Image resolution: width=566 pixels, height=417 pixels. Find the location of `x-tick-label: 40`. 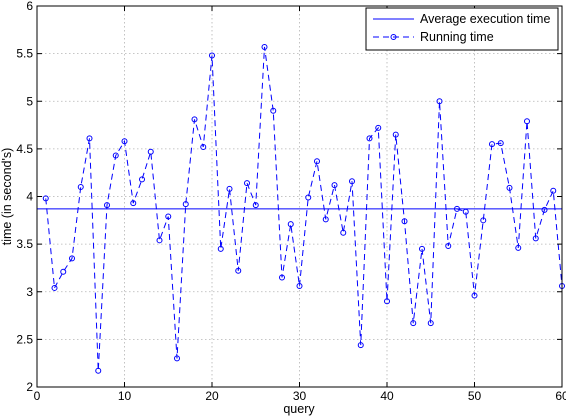

x-tick-label: 40 is located at coordinates (387, 396).